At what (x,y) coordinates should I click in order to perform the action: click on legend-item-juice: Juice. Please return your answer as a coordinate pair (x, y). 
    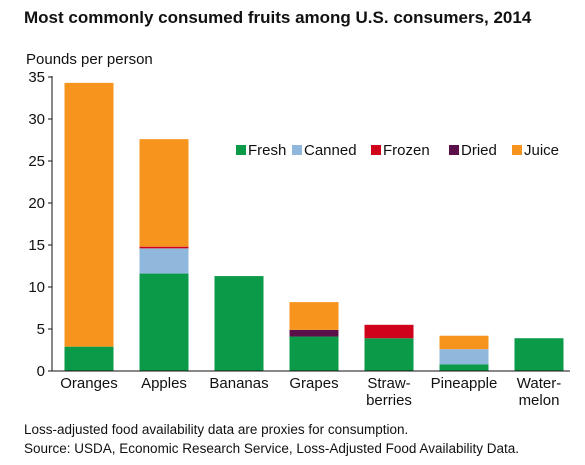
    Looking at the image, I should click on (535, 150).